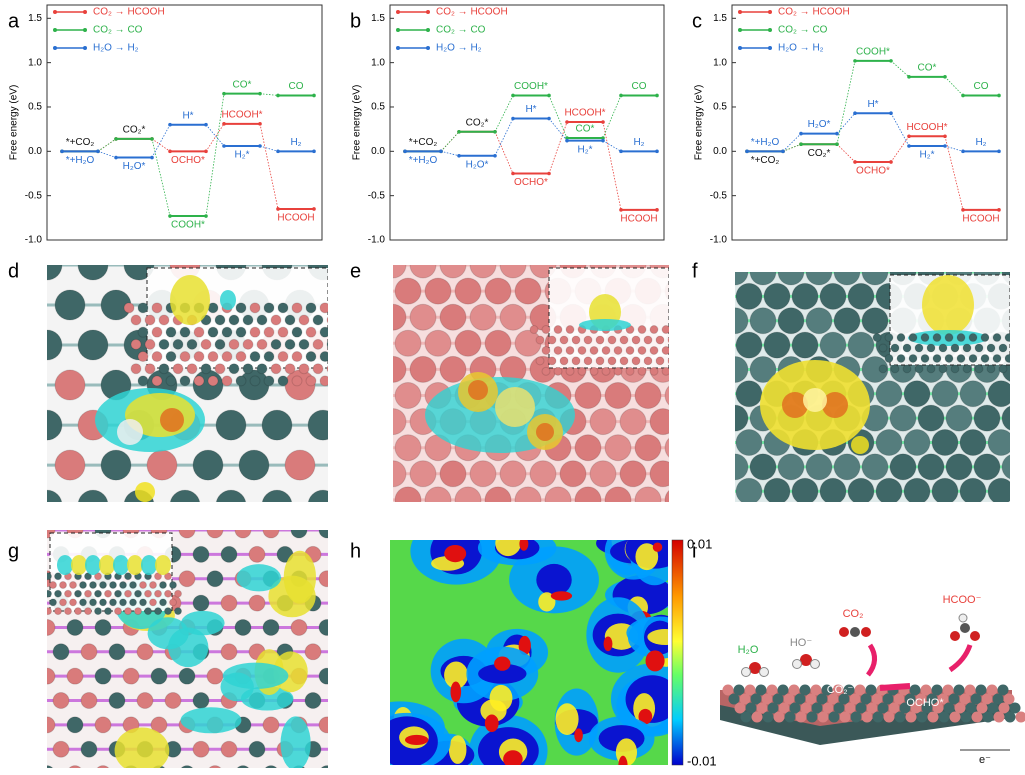 The width and height of the screenshot is (1025, 775). I want to click on level-label: *+H₂O, so click(423, 160).